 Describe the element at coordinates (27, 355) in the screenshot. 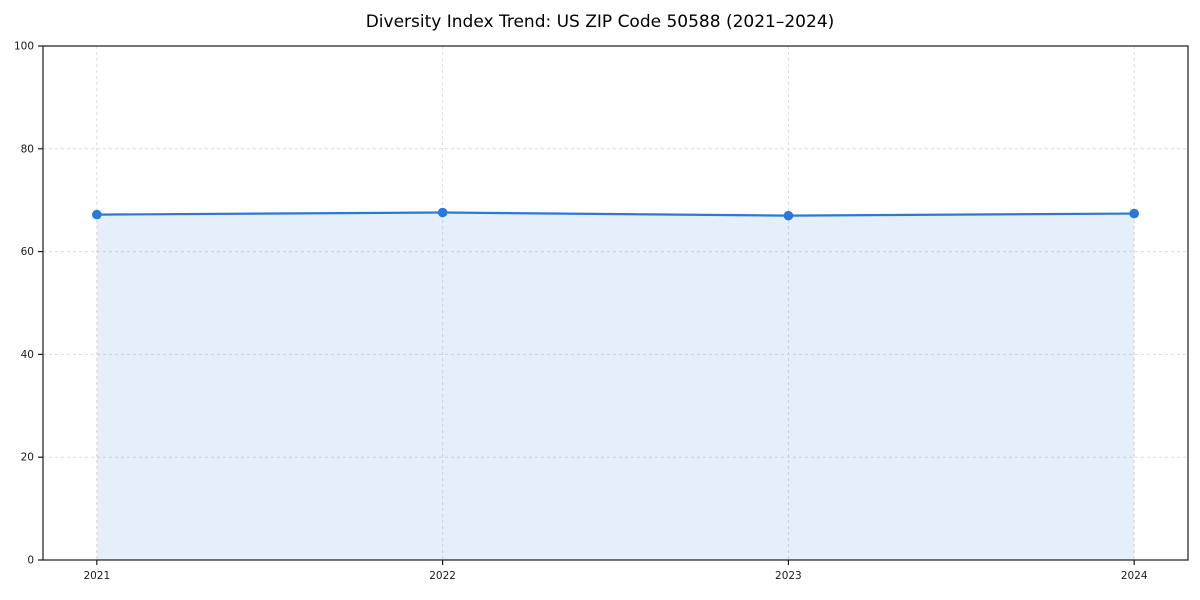

I see `y-tick-label: 40` at that location.